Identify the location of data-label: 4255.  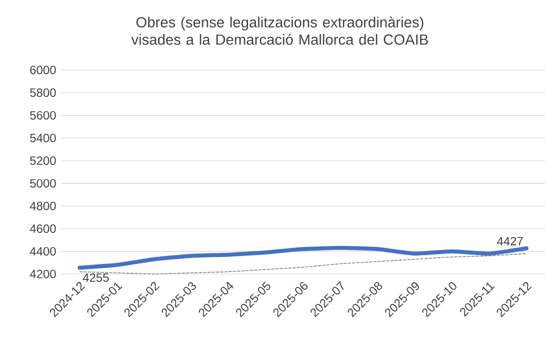
(95, 277).